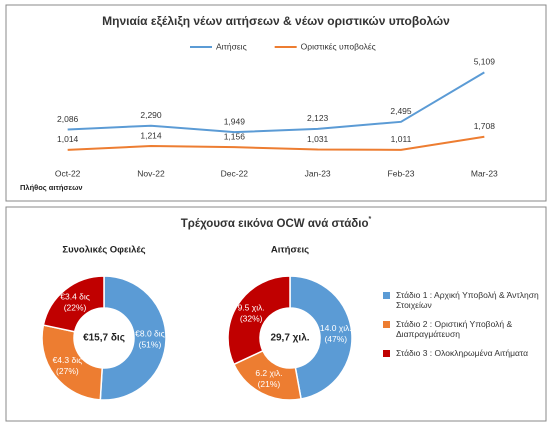 This screenshot has height=424, width=552. I want to click on percent-label: (27%), so click(67, 371).